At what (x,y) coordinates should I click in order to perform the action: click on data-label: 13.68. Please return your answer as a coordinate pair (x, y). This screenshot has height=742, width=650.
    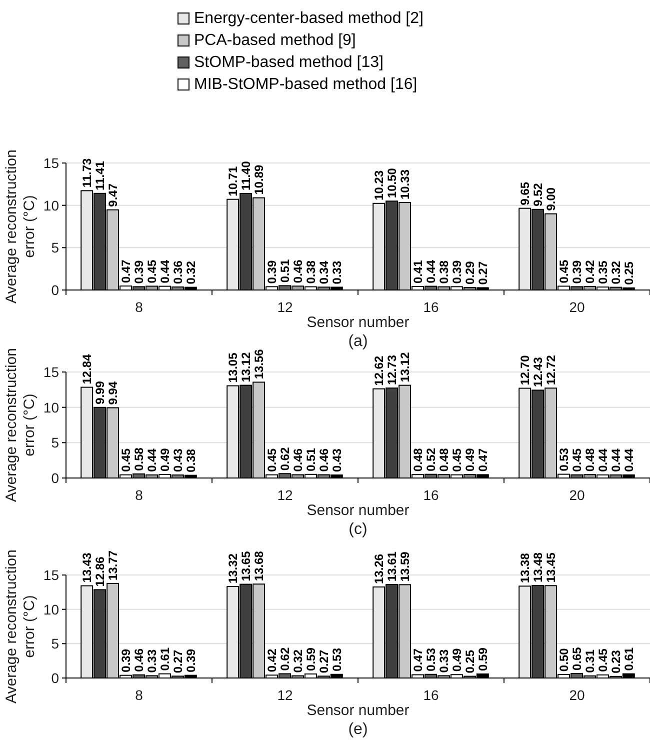
    Looking at the image, I should click on (259, 566).